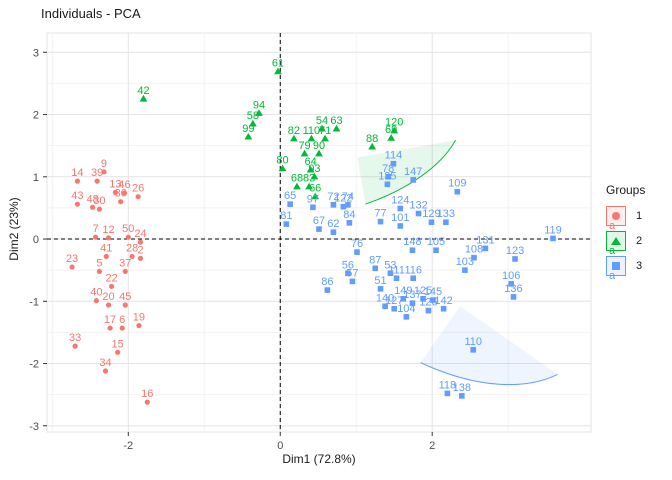  Describe the element at coordinates (639, 241) in the screenshot. I see `legend-item-label: 2` at that location.